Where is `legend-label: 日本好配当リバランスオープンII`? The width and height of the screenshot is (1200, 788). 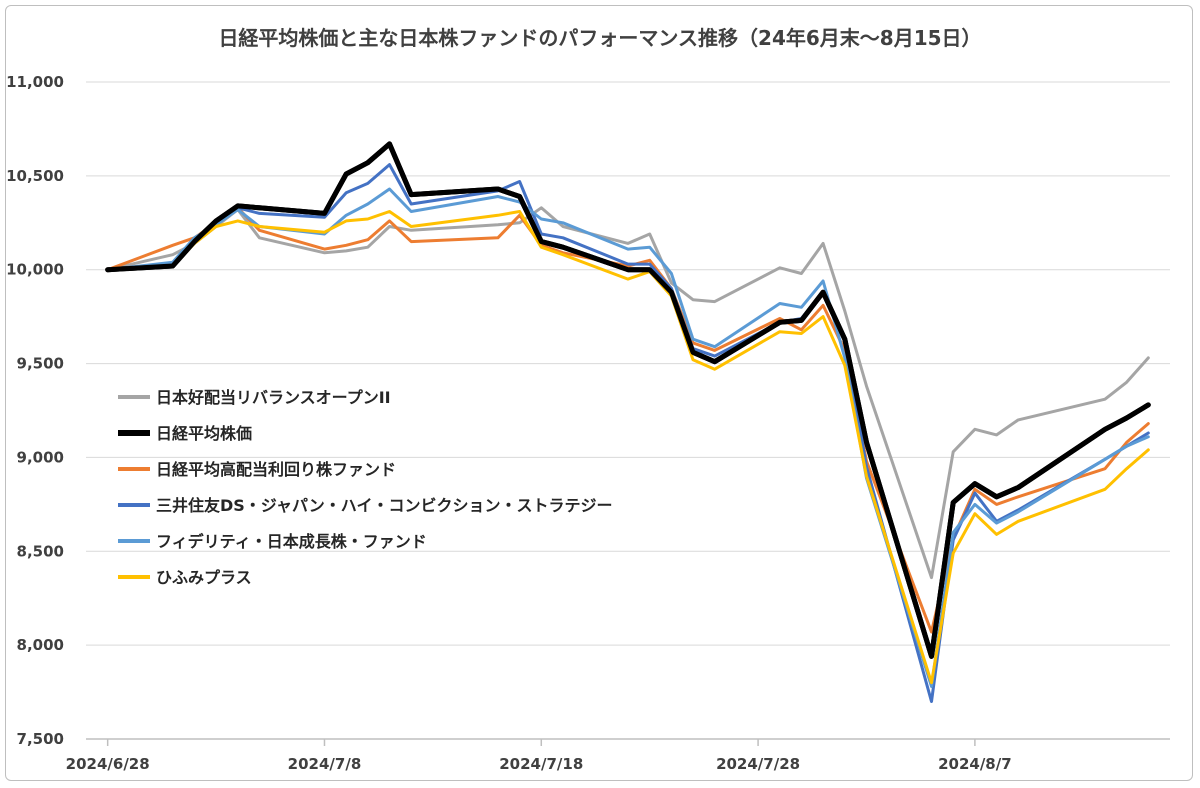 legend-label: 日本好配当リバランスオープンII is located at coordinates (273, 397).